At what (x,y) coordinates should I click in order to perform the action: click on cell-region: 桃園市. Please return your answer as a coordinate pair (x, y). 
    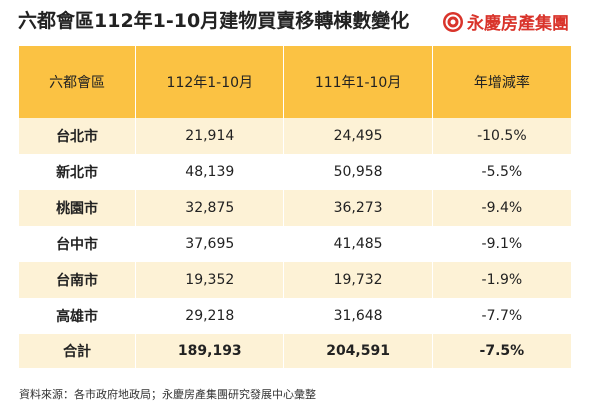
    Looking at the image, I should click on (77, 208).